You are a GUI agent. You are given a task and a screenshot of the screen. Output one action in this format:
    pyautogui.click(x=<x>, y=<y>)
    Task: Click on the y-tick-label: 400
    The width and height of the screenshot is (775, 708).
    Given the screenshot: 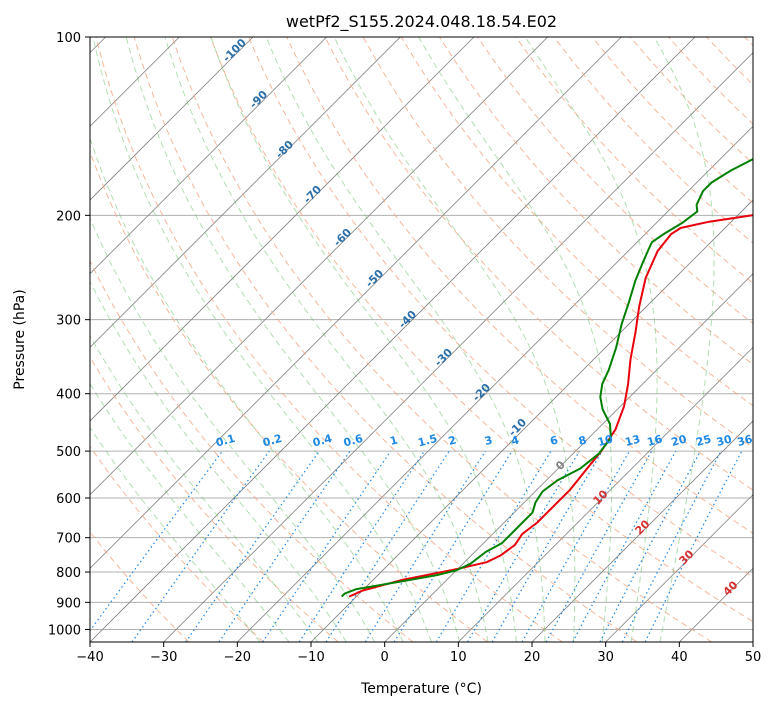 What is the action you would take?
    pyautogui.click(x=68, y=395)
    